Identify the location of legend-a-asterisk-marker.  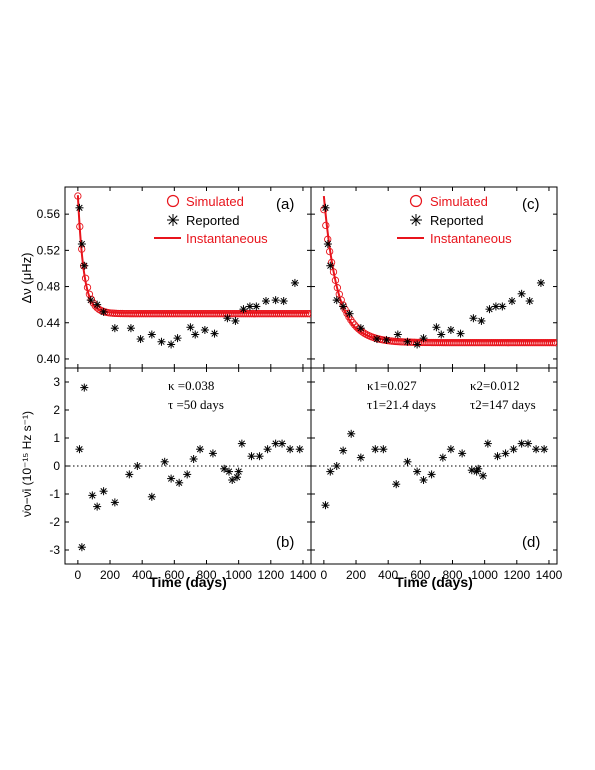
(173, 220).